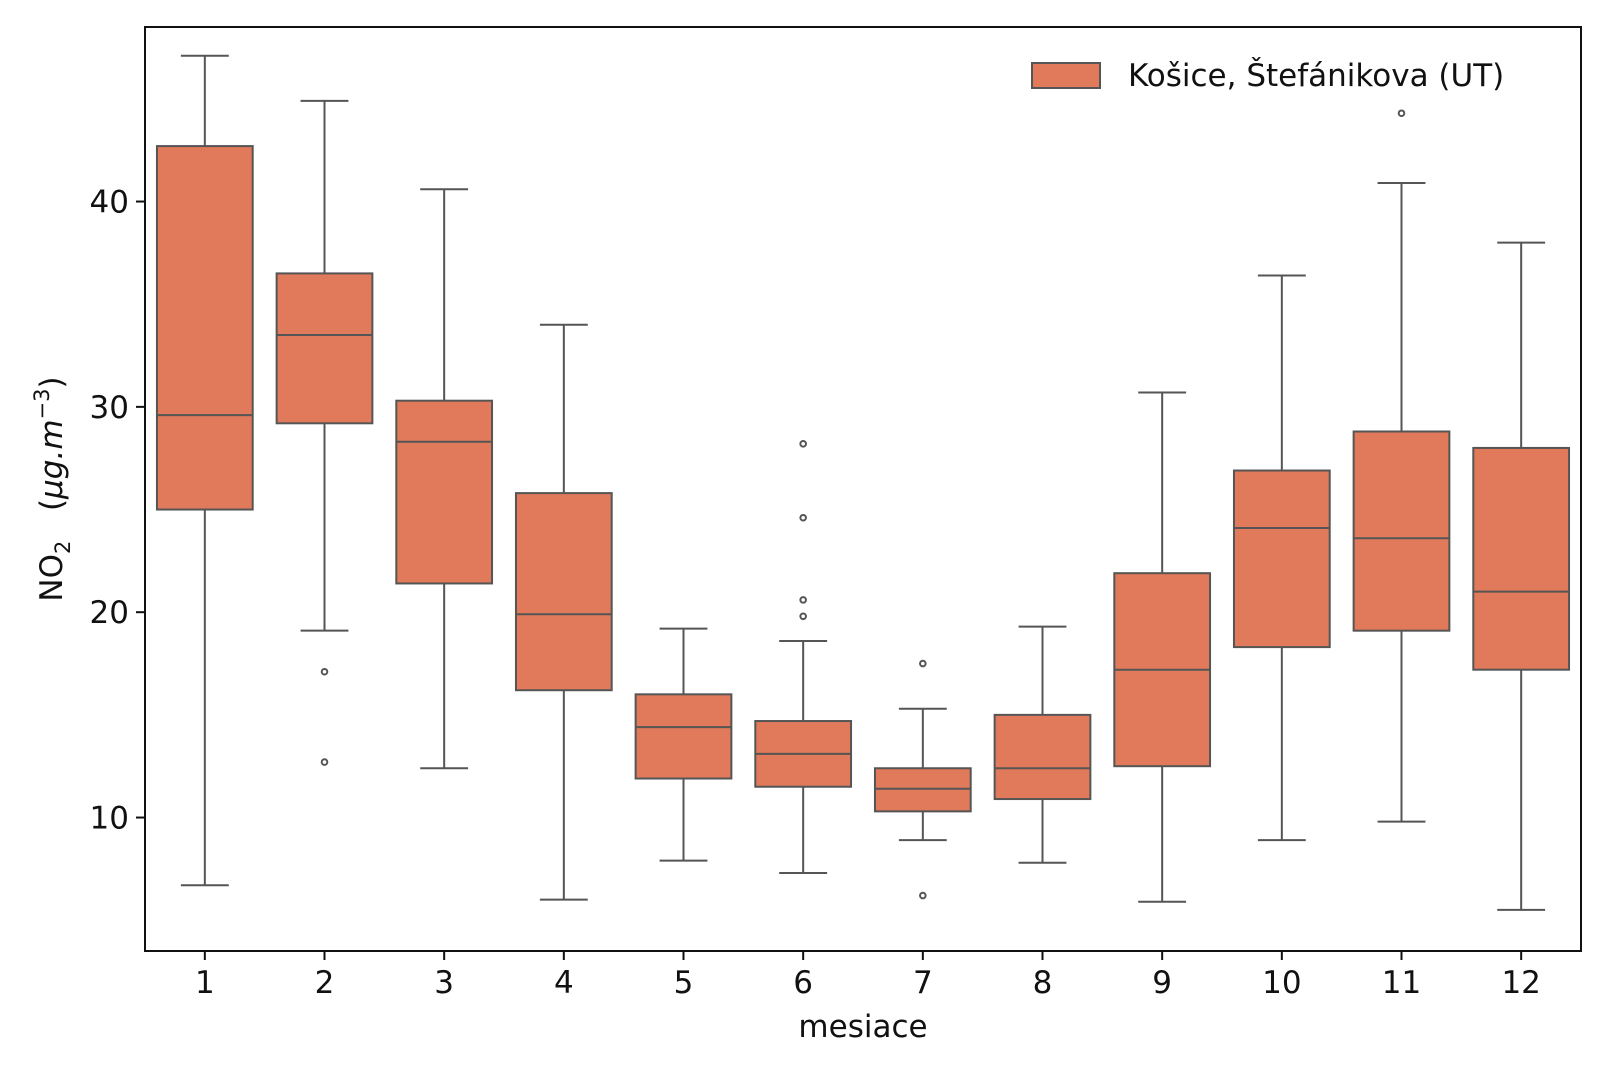  I want to click on legend: Košice, Štefánikova (UT), so click(1267, 75).